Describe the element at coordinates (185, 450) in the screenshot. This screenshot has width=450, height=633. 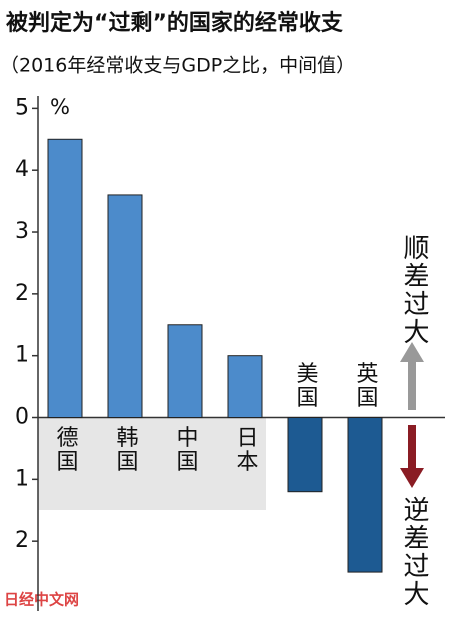
I see `x-tick-label: 中国` at that location.